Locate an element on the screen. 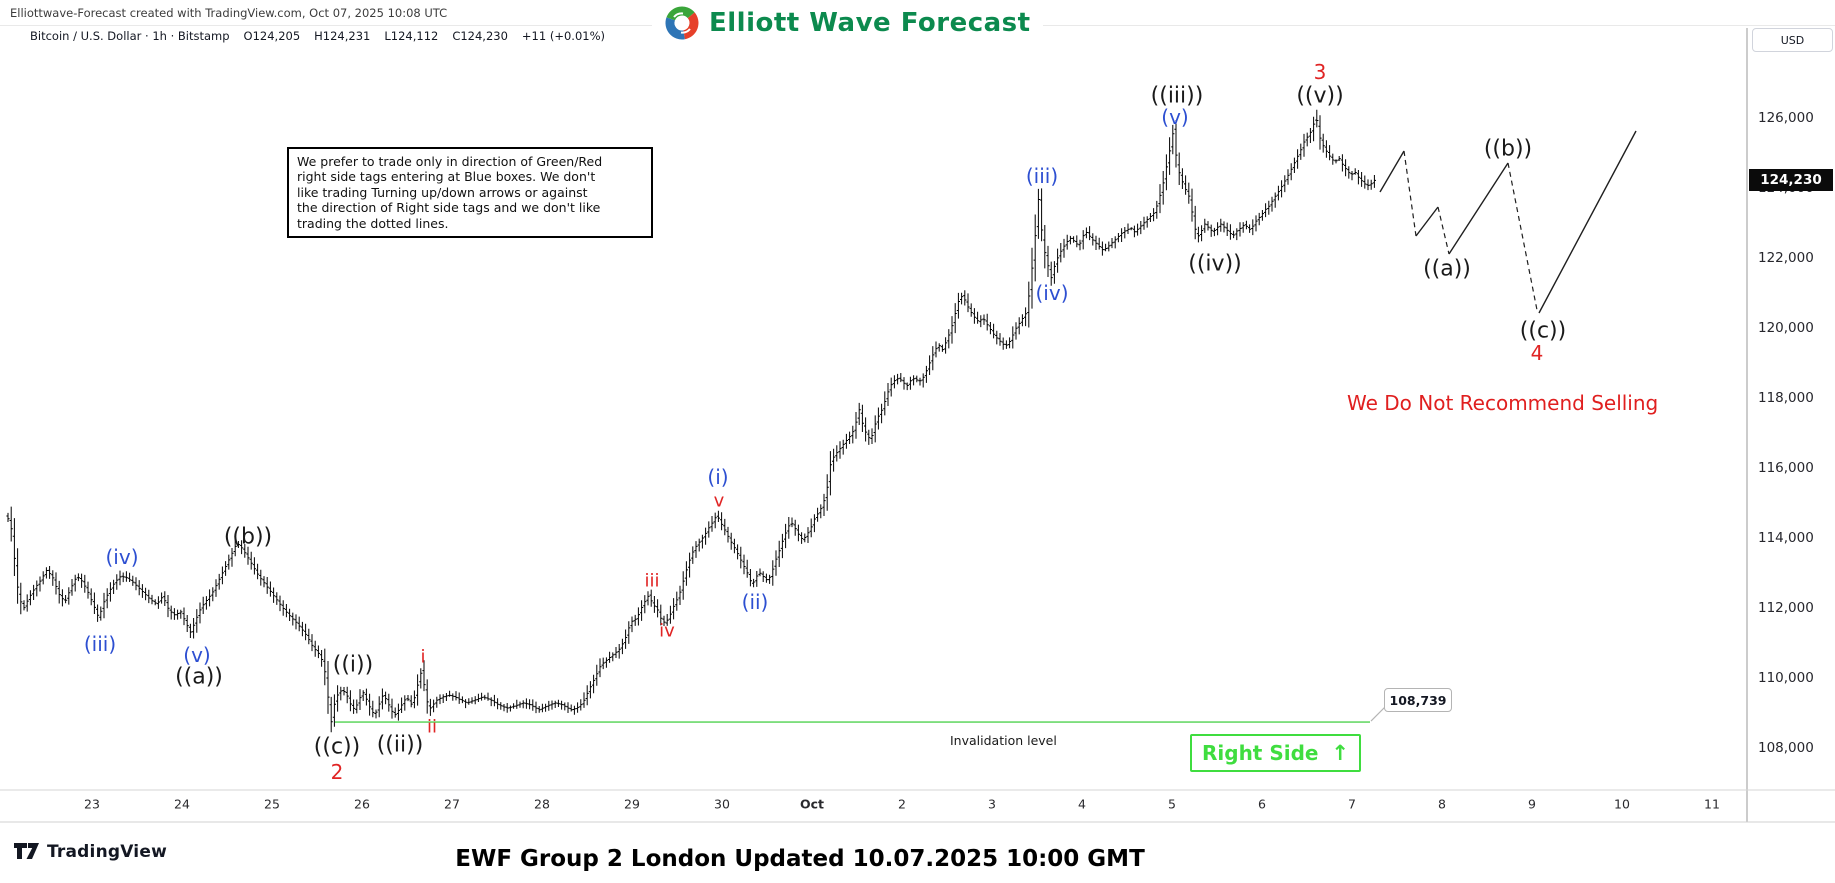 This screenshot has width=1835, height=883. date-tick-label: 9 is located at coordinates (1532, 804).